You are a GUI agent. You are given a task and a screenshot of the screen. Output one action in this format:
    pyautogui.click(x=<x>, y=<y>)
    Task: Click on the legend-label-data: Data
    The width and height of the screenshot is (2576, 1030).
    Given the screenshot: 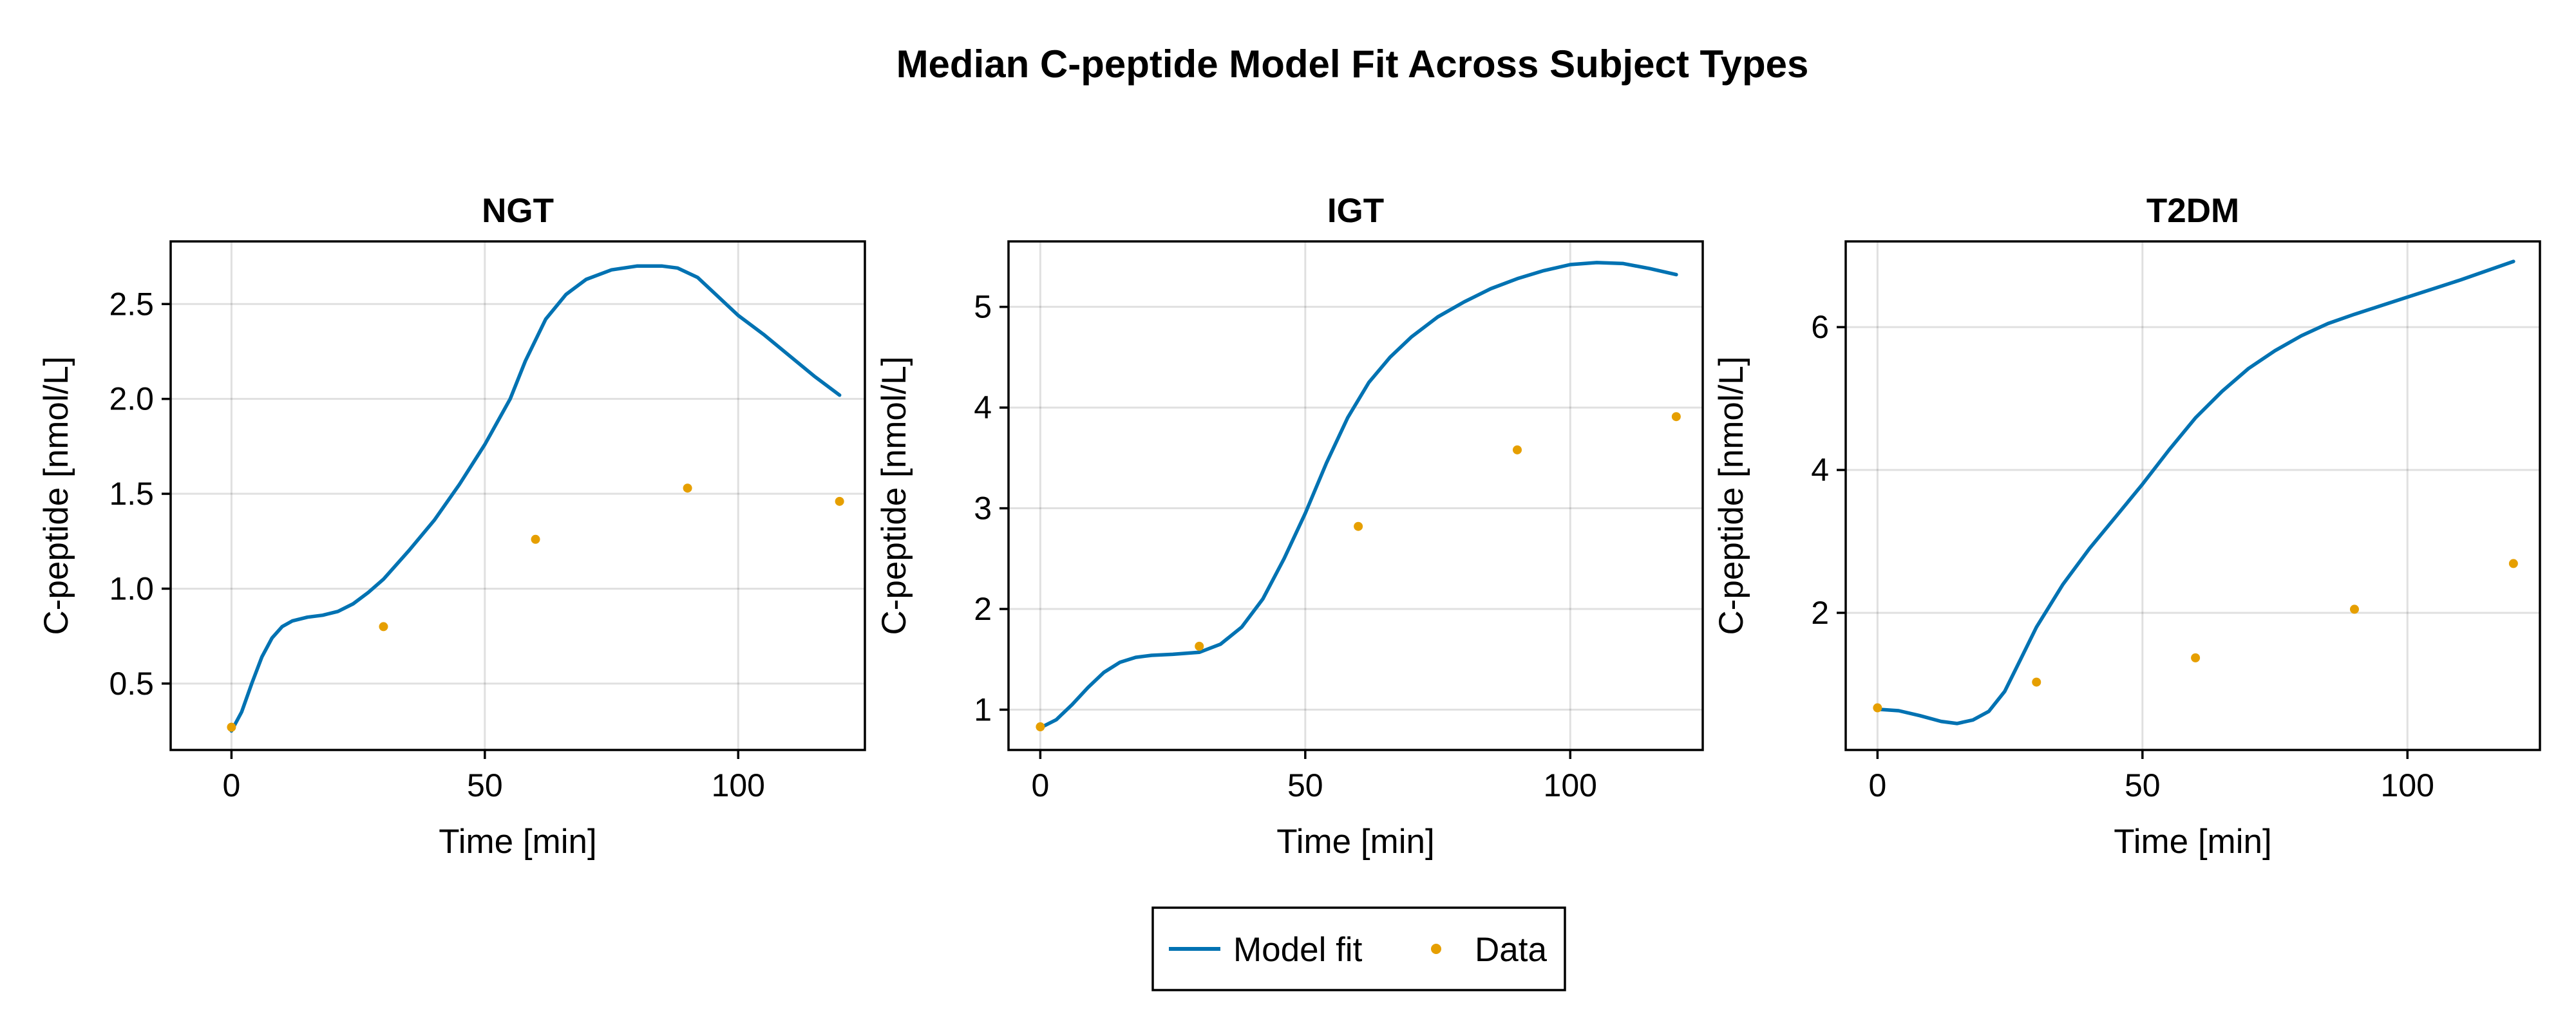 What is the action you would take?
    pyautogui.click(x=1511, y=950)
    